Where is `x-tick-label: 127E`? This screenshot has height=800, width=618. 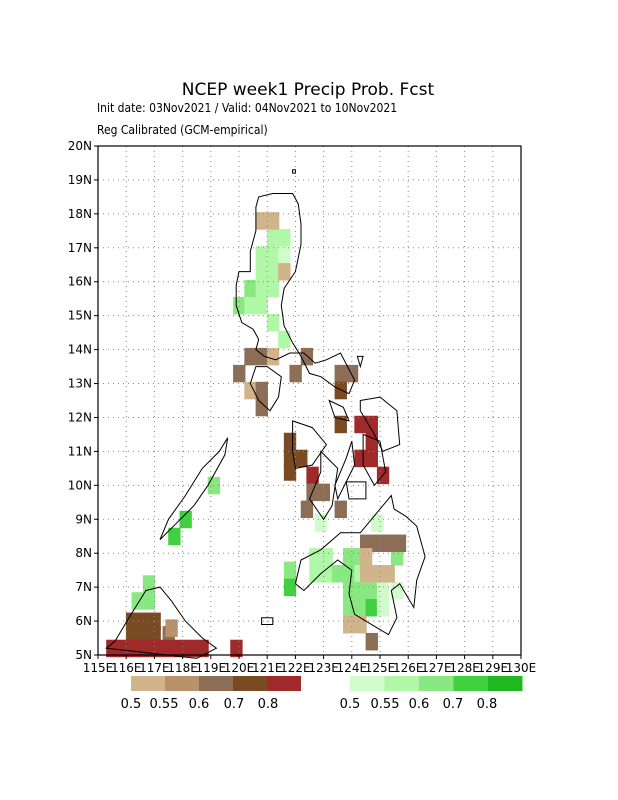 x-tick-label: 127E is located at coordinates (436, 668).